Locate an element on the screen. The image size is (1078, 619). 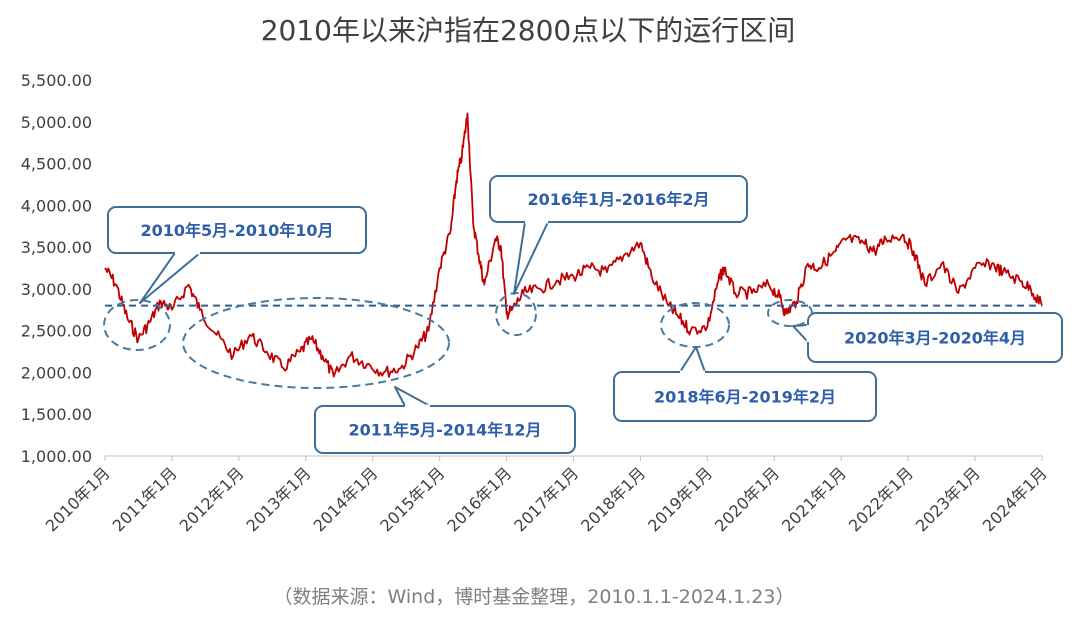
x-tick-label: 2017年1月 is located at coordinates (546, 499).